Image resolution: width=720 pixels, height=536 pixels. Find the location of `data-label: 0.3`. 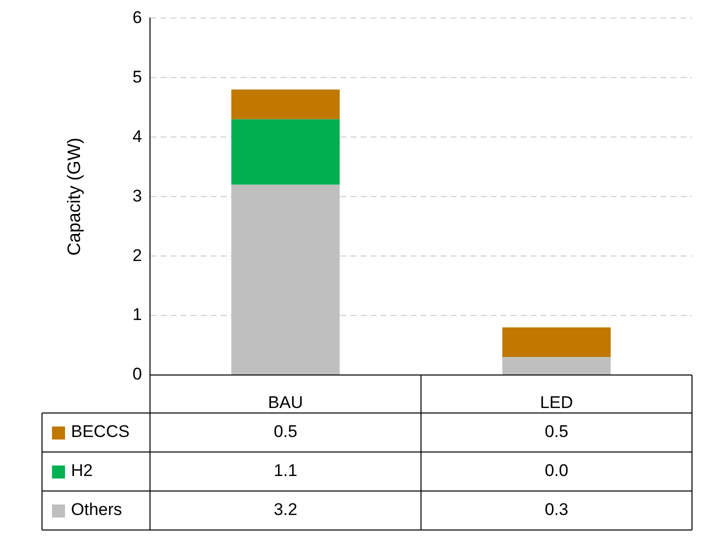

data-label: 0.3 is located at coordinates (556, 510).